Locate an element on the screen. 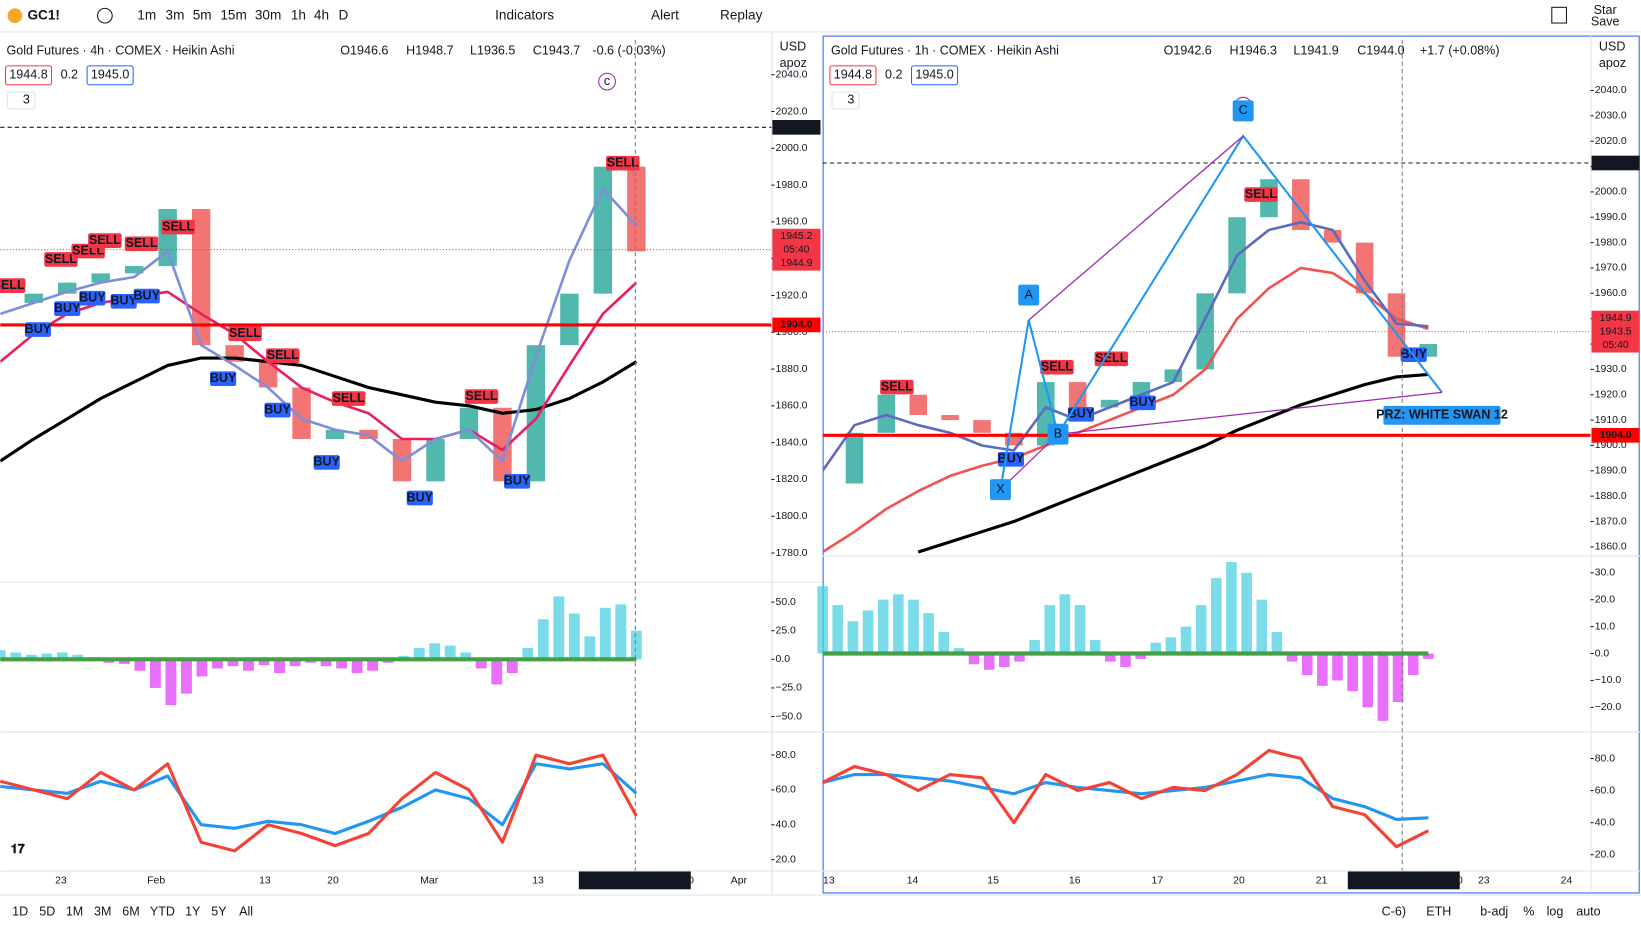  range-button: 5D is located at coordinates (47, 912).